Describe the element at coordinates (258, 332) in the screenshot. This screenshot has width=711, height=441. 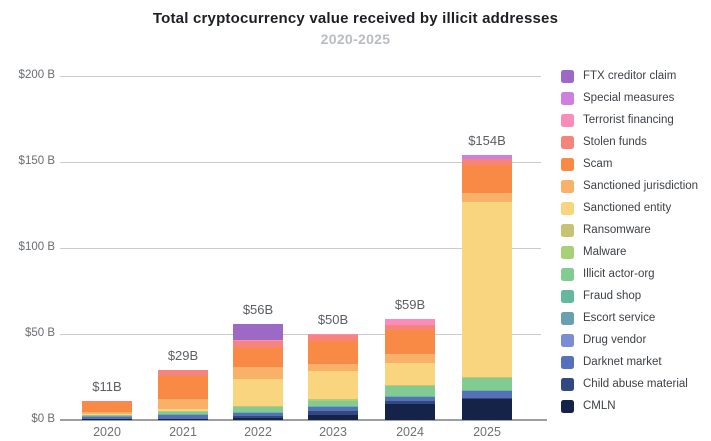
I see `bar-segment-ftx-creditor-claim` at that location.